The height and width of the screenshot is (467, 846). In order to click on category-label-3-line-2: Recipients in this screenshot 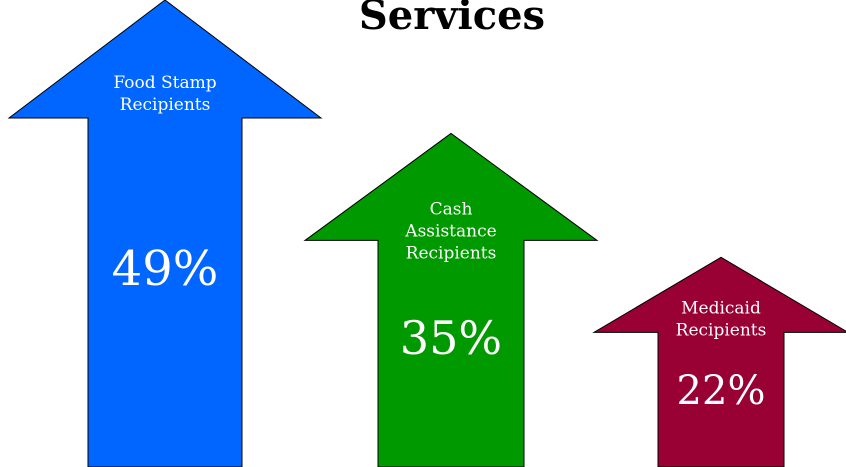, I will do `click(721, 330)`.